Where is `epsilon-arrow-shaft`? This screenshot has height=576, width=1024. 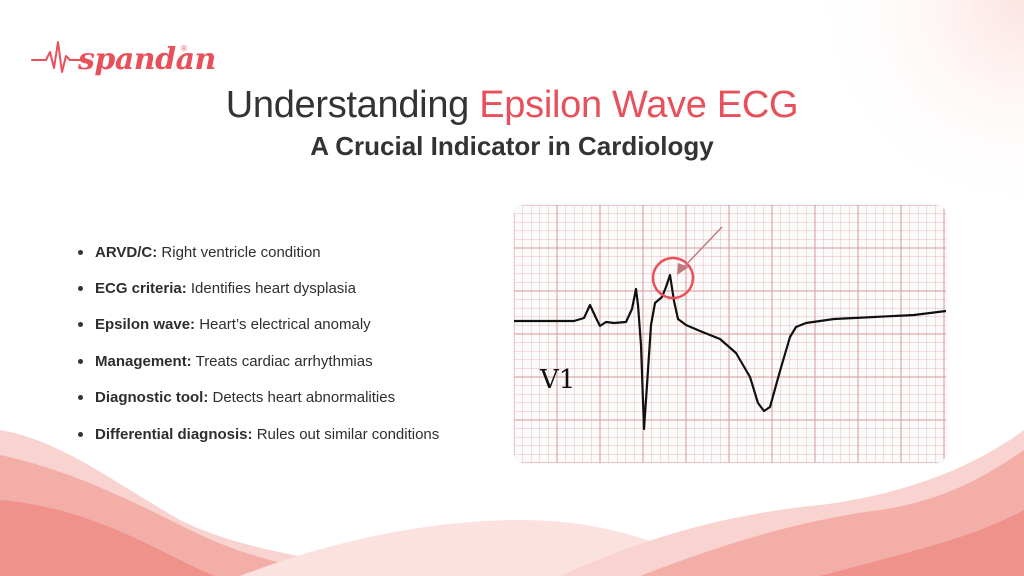
epsilon-arrow-shaft is located at coordinates (702, 248).